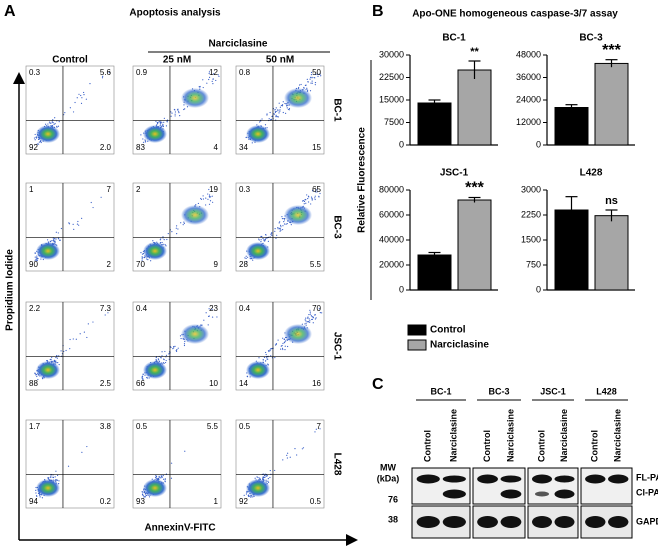 The image size is (658, 551). What do you see at coordinates (213, 426) in the screenshot?
I see `quadrant-value: 5.5` at bounding box center [213, 426].